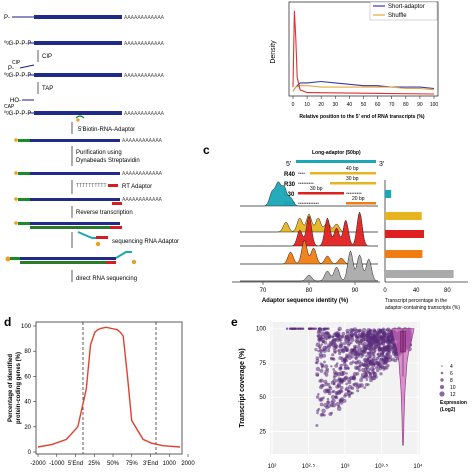  What do you see at coordinates (365, 102) in the screenshot?
I see `panel-b-xticks: 0 10 20 30 40 50 60 70 80 90 100` at bounding box center [365, 102].